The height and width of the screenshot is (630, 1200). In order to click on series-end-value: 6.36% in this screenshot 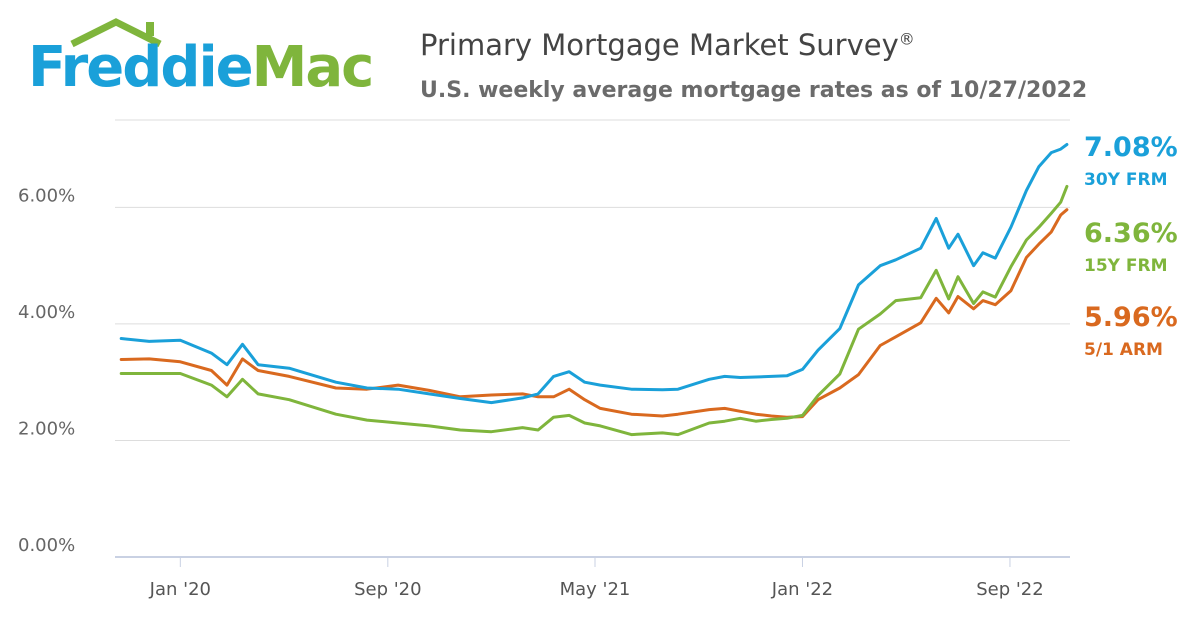, I will do `click(1131, 233)`.